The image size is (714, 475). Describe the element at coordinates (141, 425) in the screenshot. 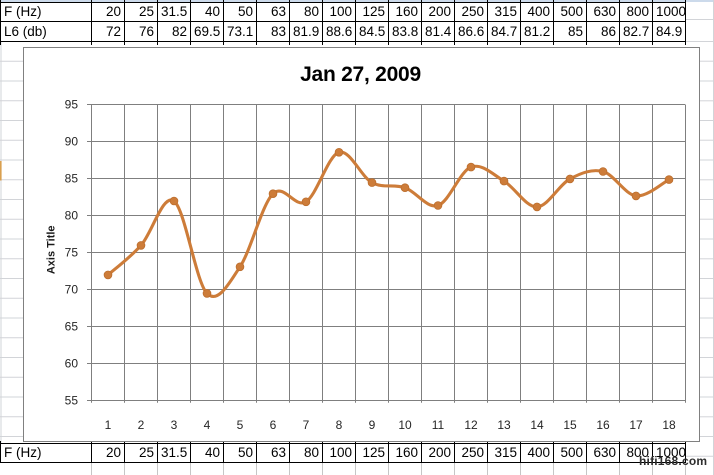

I see `svg-text: 2` at that location.